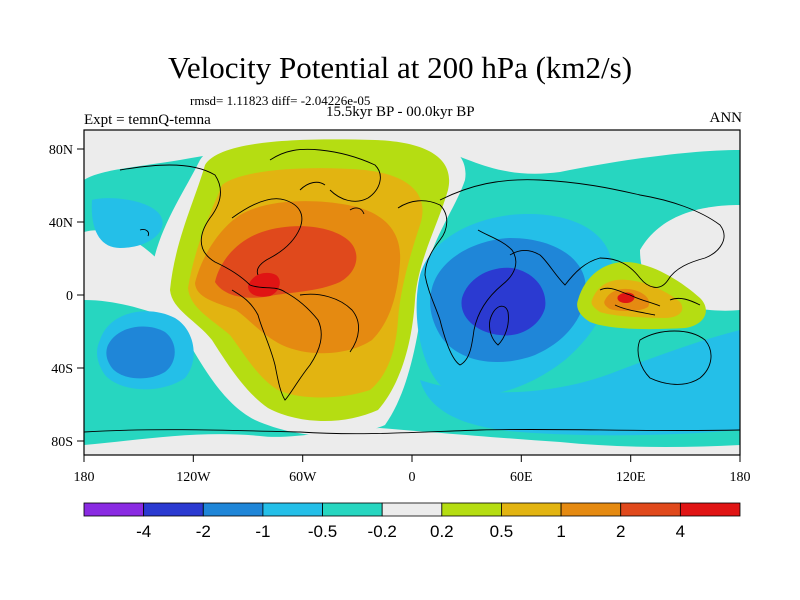 The height and width of the screenshot is (600, 800). What do you see at coordinates (400, 112) in the screenshot?
I see `period-label: 15.5kyr BP - 00.0kyr BP` at bounding box center [400, 112].